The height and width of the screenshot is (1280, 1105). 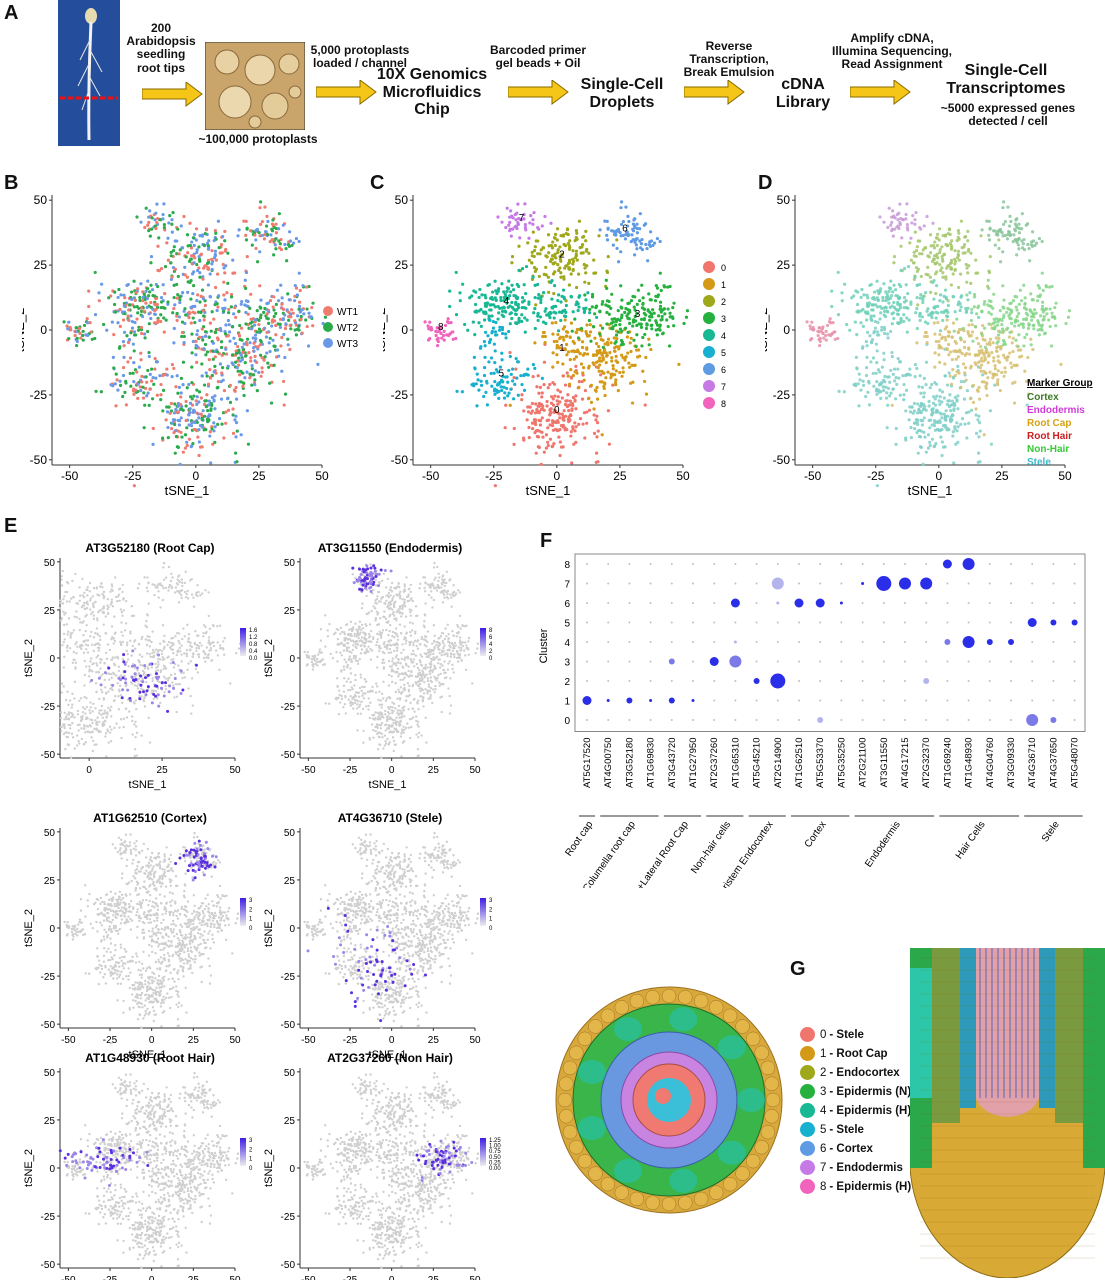 I want to click on cluster-label: 0, so click(x=557, y=410).